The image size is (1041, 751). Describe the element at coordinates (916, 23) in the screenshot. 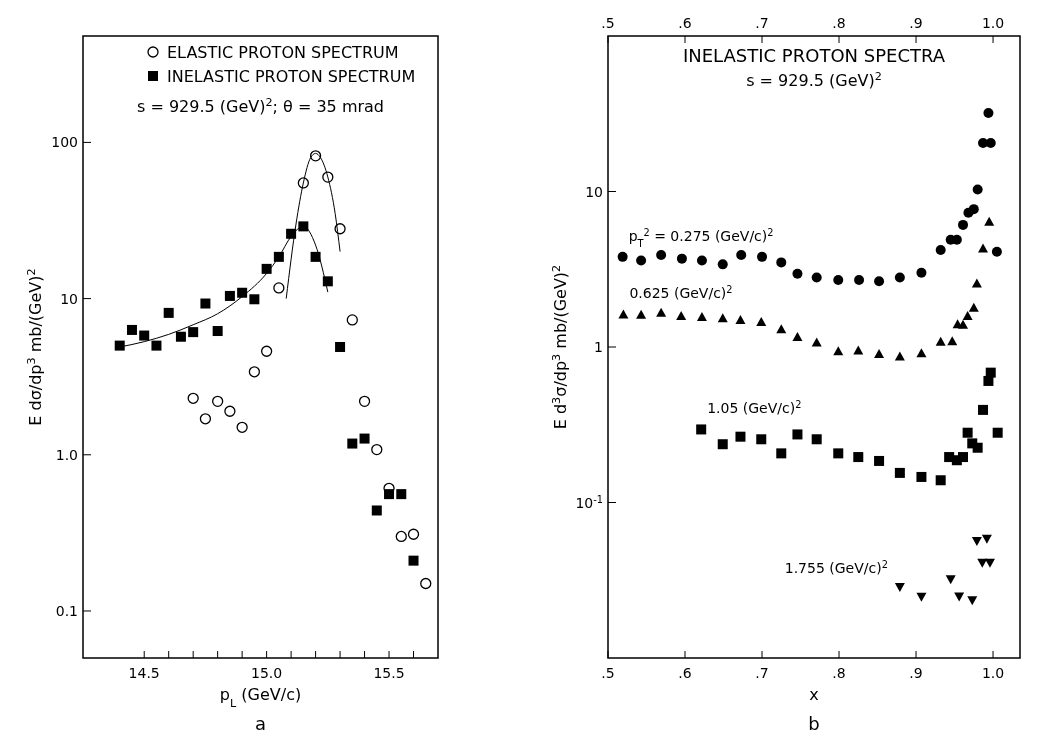

I see `x-tick-label: .9` at that location.